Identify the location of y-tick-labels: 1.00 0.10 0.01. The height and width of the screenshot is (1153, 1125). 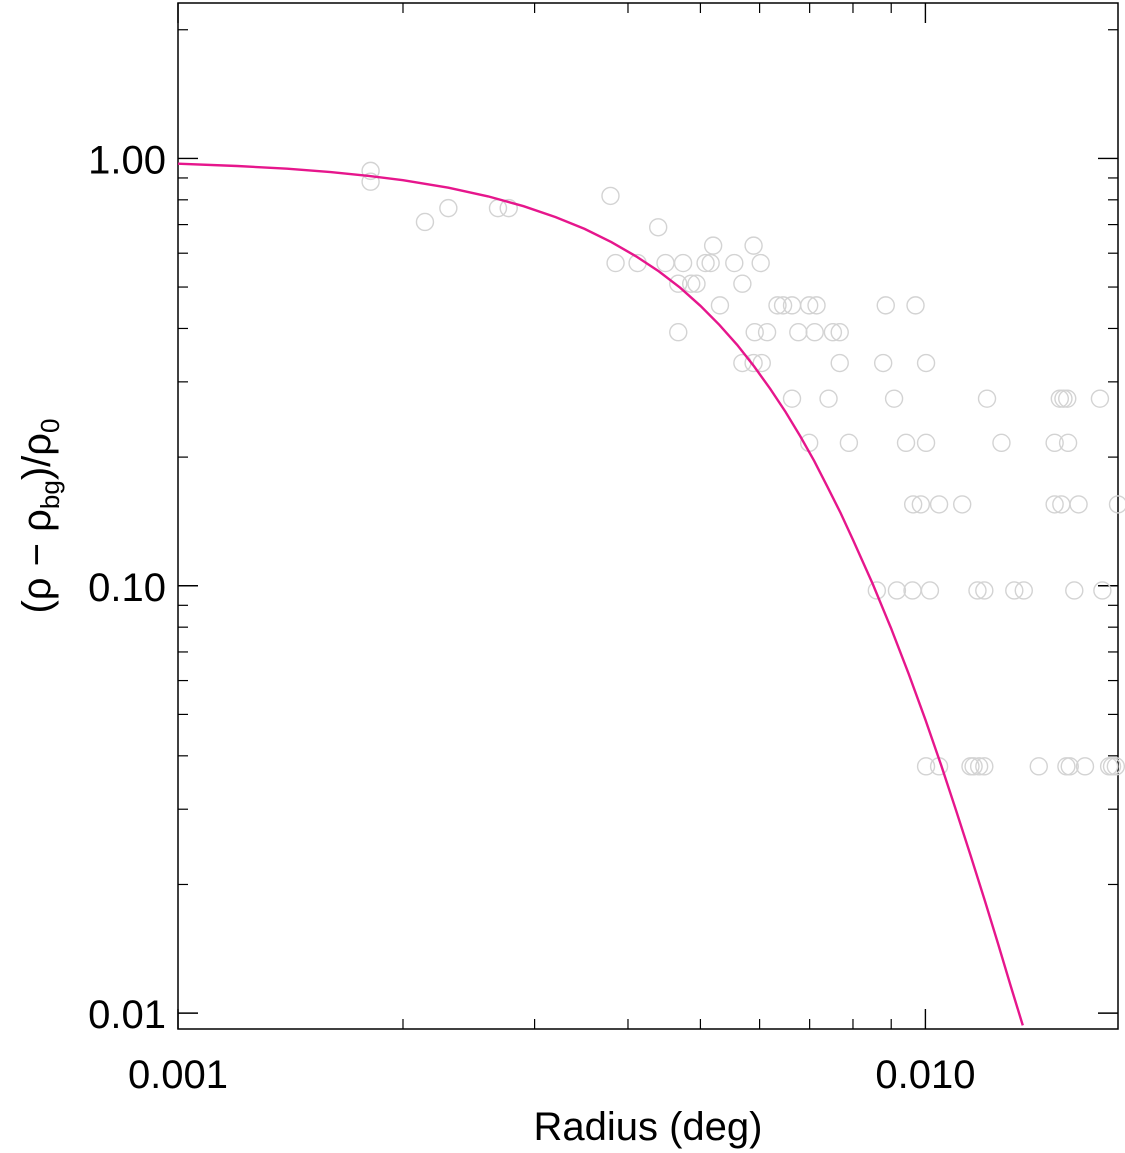
(127, 587).